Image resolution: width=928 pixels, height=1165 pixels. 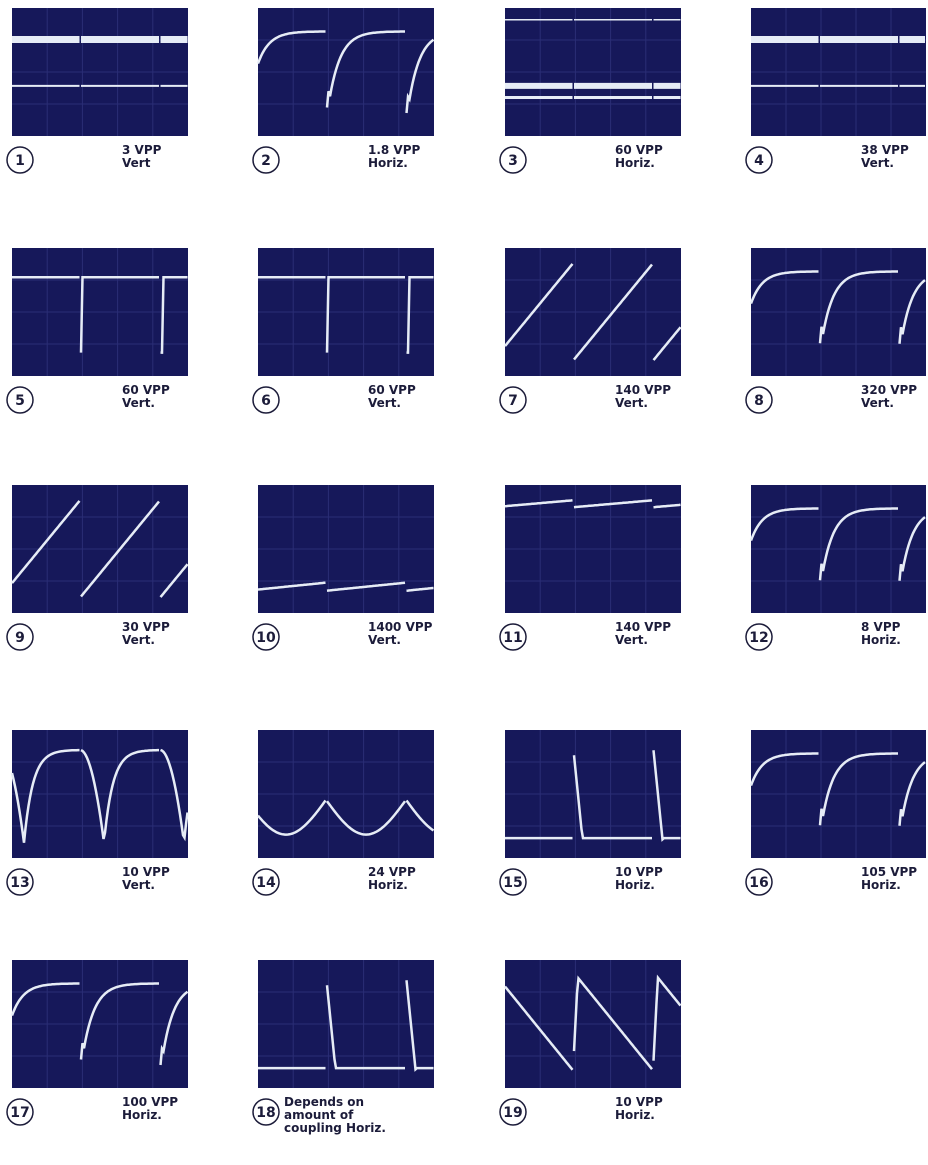 I want to click on panel-number: 17, so click(x=19, y=1113).